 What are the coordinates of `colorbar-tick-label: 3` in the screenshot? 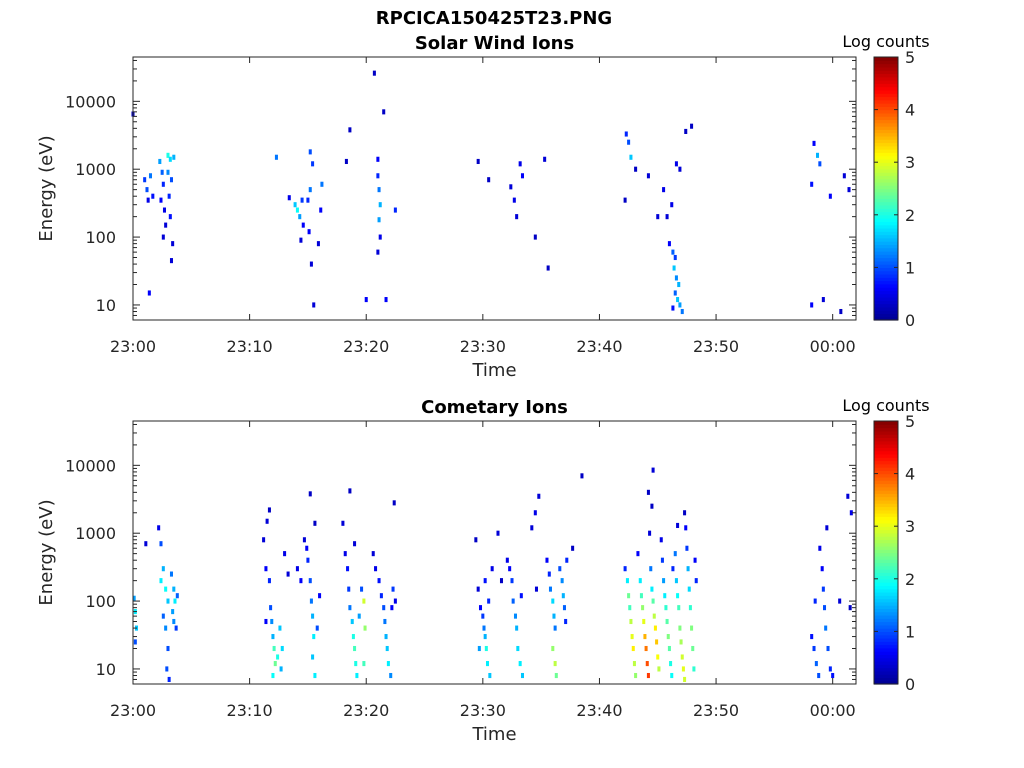 It's located at (910, 162).